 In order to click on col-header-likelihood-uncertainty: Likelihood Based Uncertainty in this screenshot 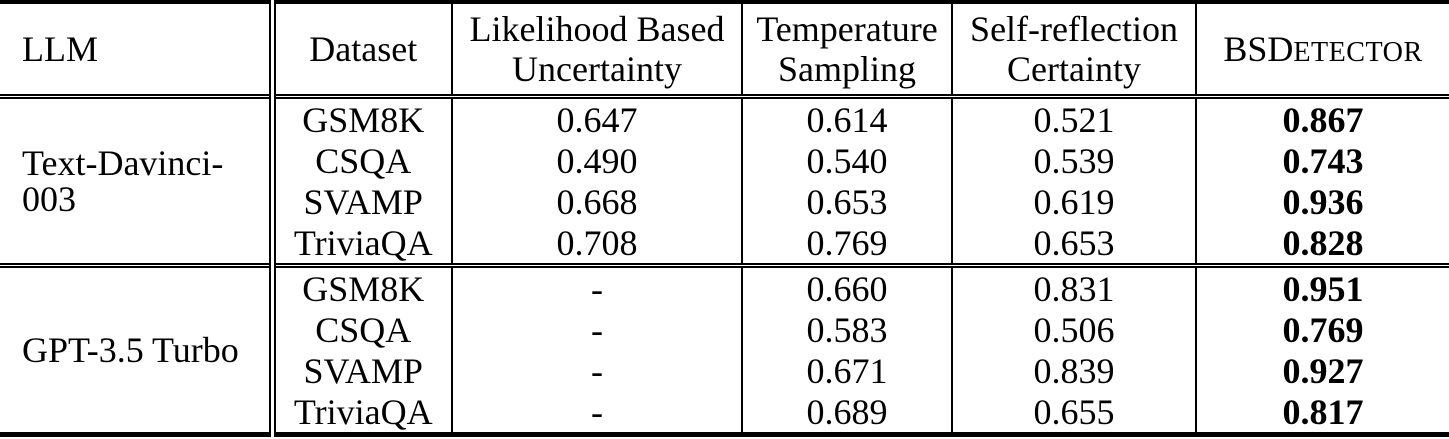, I will do `click(597, 50)`.